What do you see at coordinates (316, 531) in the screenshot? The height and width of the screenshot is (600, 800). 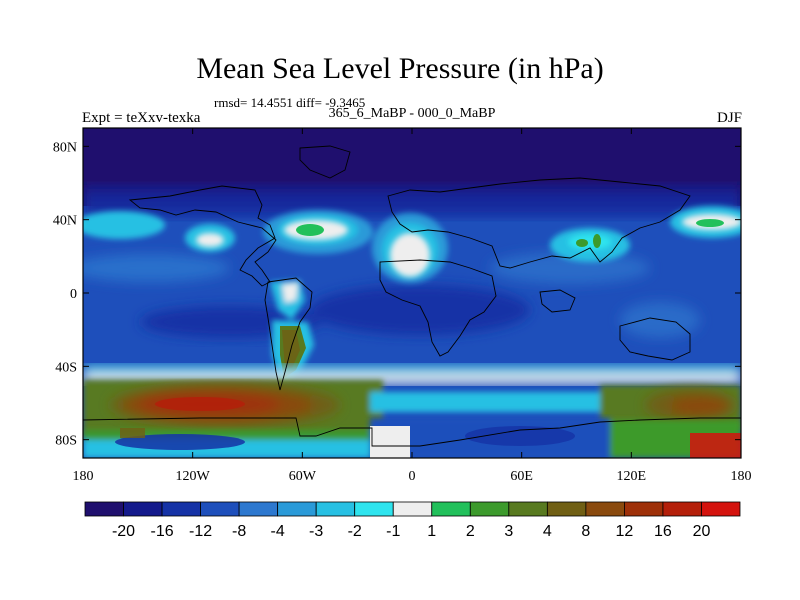 I see `colorbar-label: -3` at bounding box center [316, 531].